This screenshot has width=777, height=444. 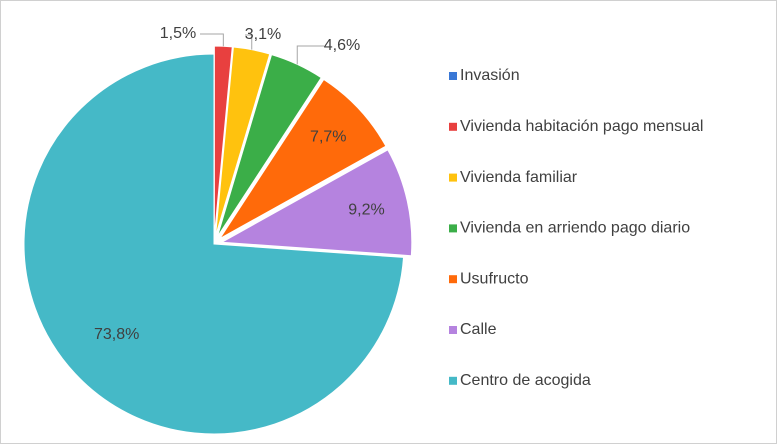 What do you see at coordinates (366, 209) in the screenshot?
I see `data-label: 9,2%` at bounding box center [366, 209].